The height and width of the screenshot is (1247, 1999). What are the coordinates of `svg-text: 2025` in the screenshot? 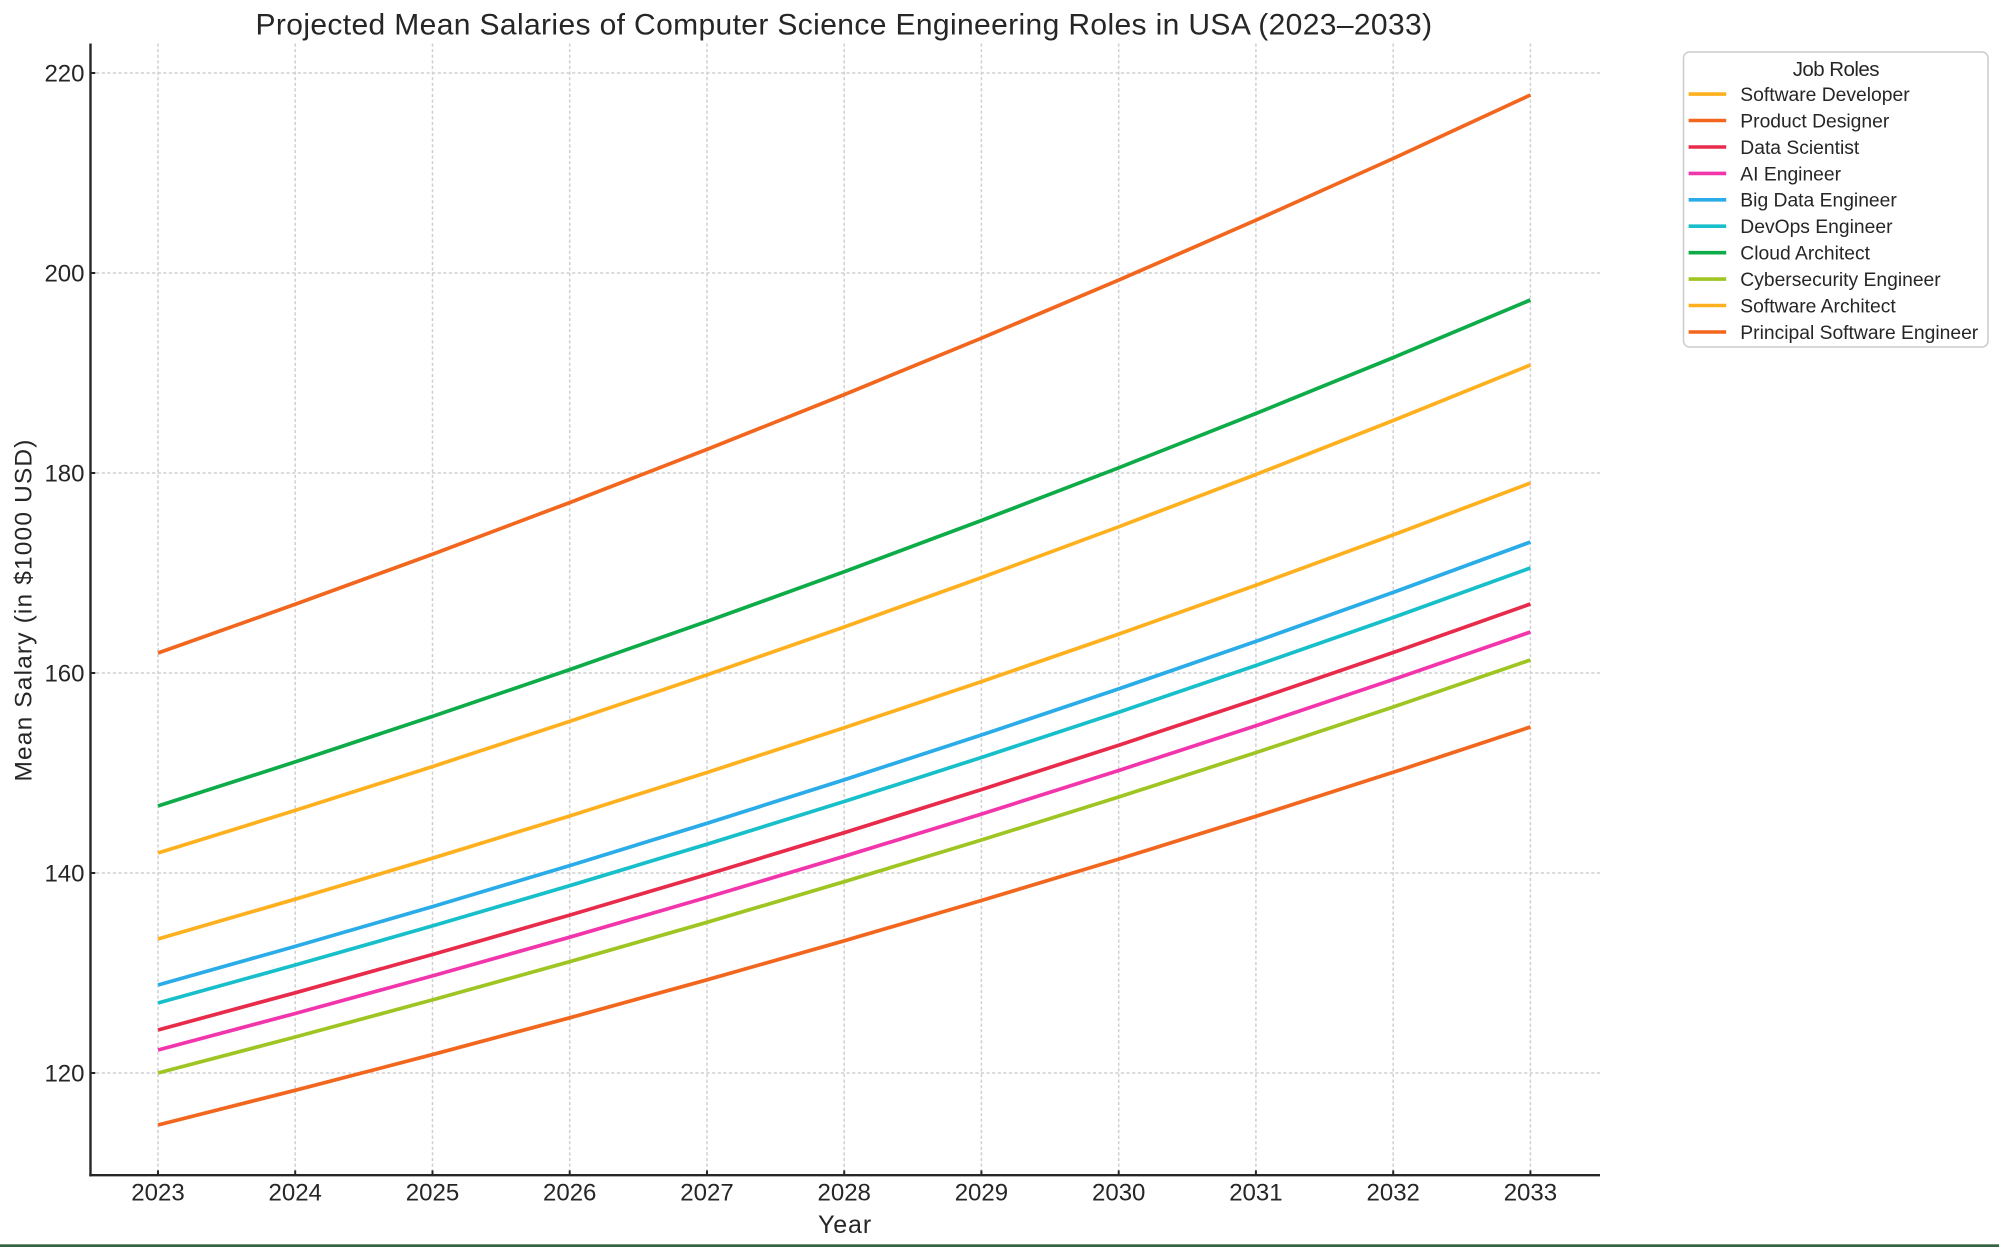 It's located at (432, 1192).